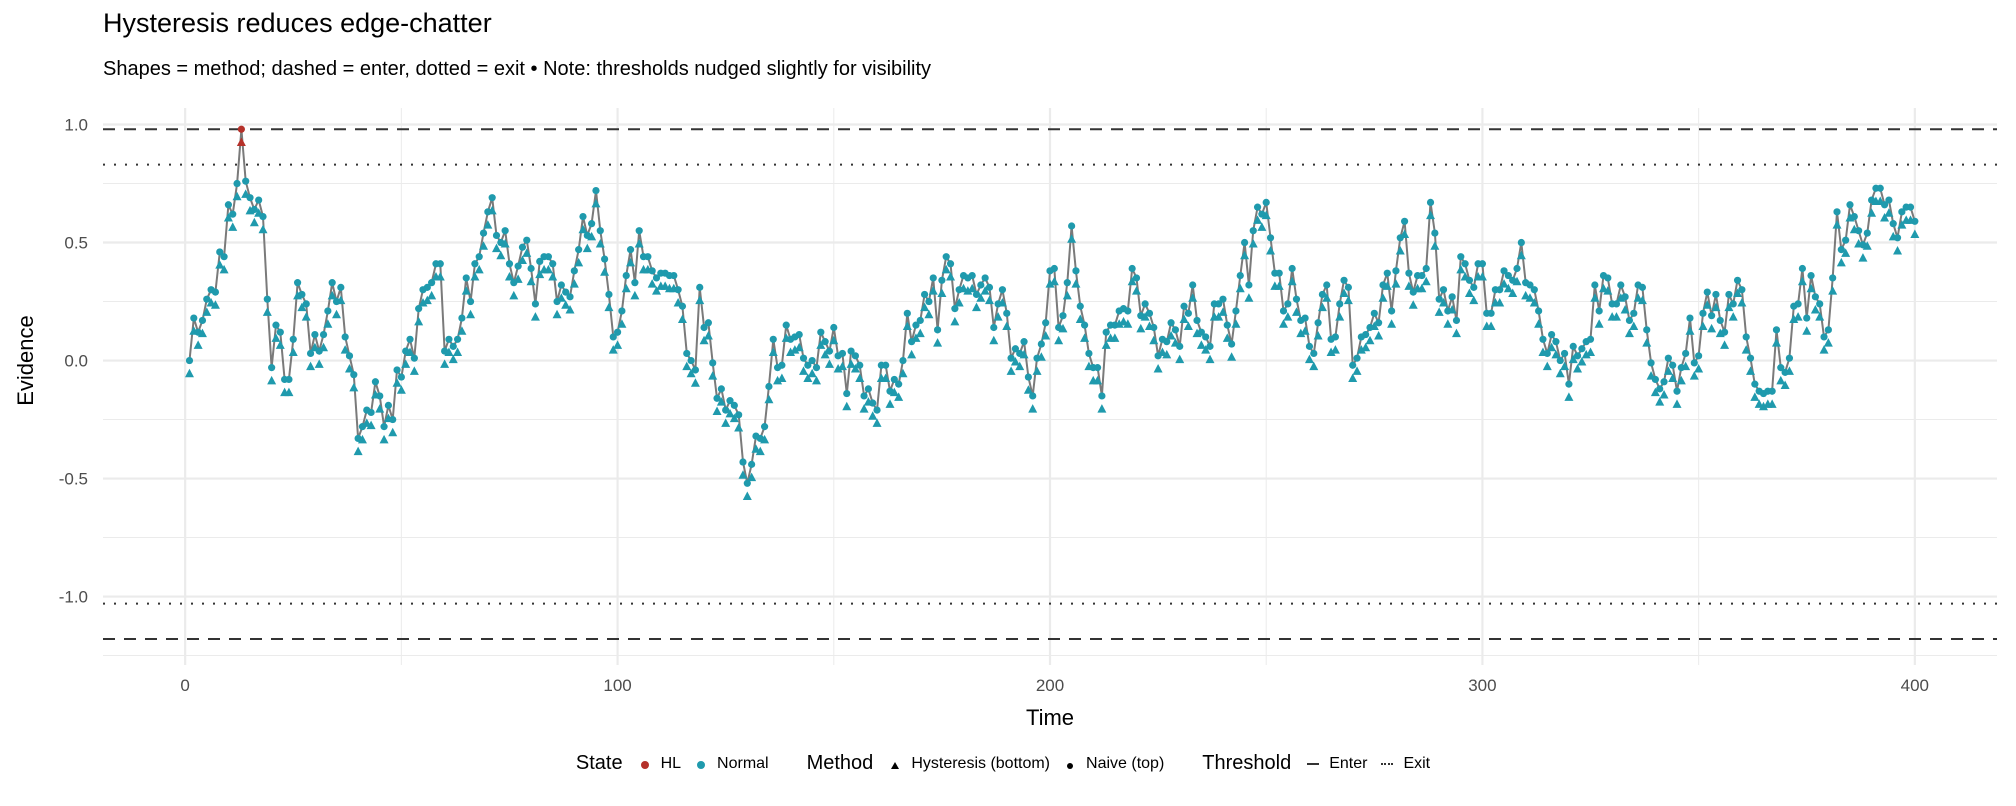 Image resolution: width=2016 pixels, height=806 pixels. I want to click on legend-state-title: State, so click(599, 763).